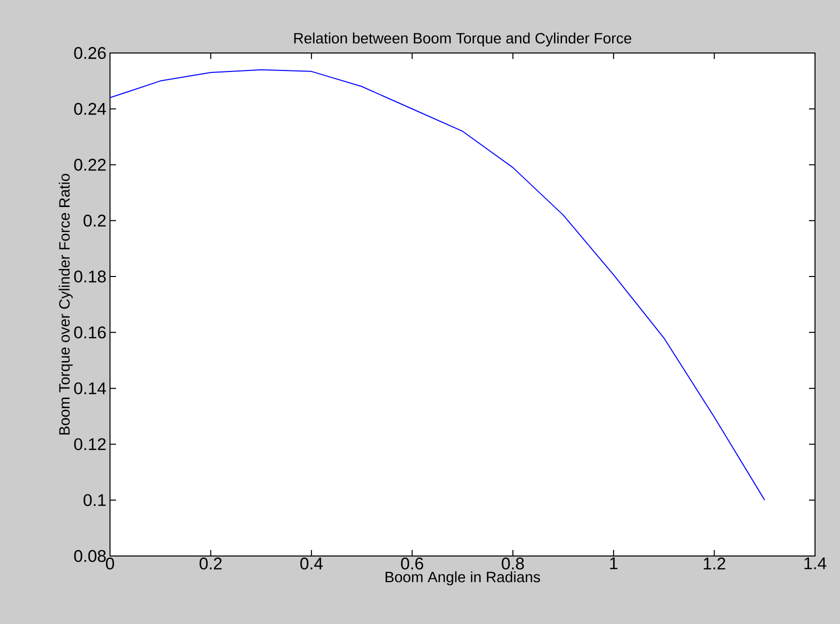  What do you see at coordinates (715, 564) in the screenshot?
I see `x-tick-label: 1.2` at bounding box center [715, 564].